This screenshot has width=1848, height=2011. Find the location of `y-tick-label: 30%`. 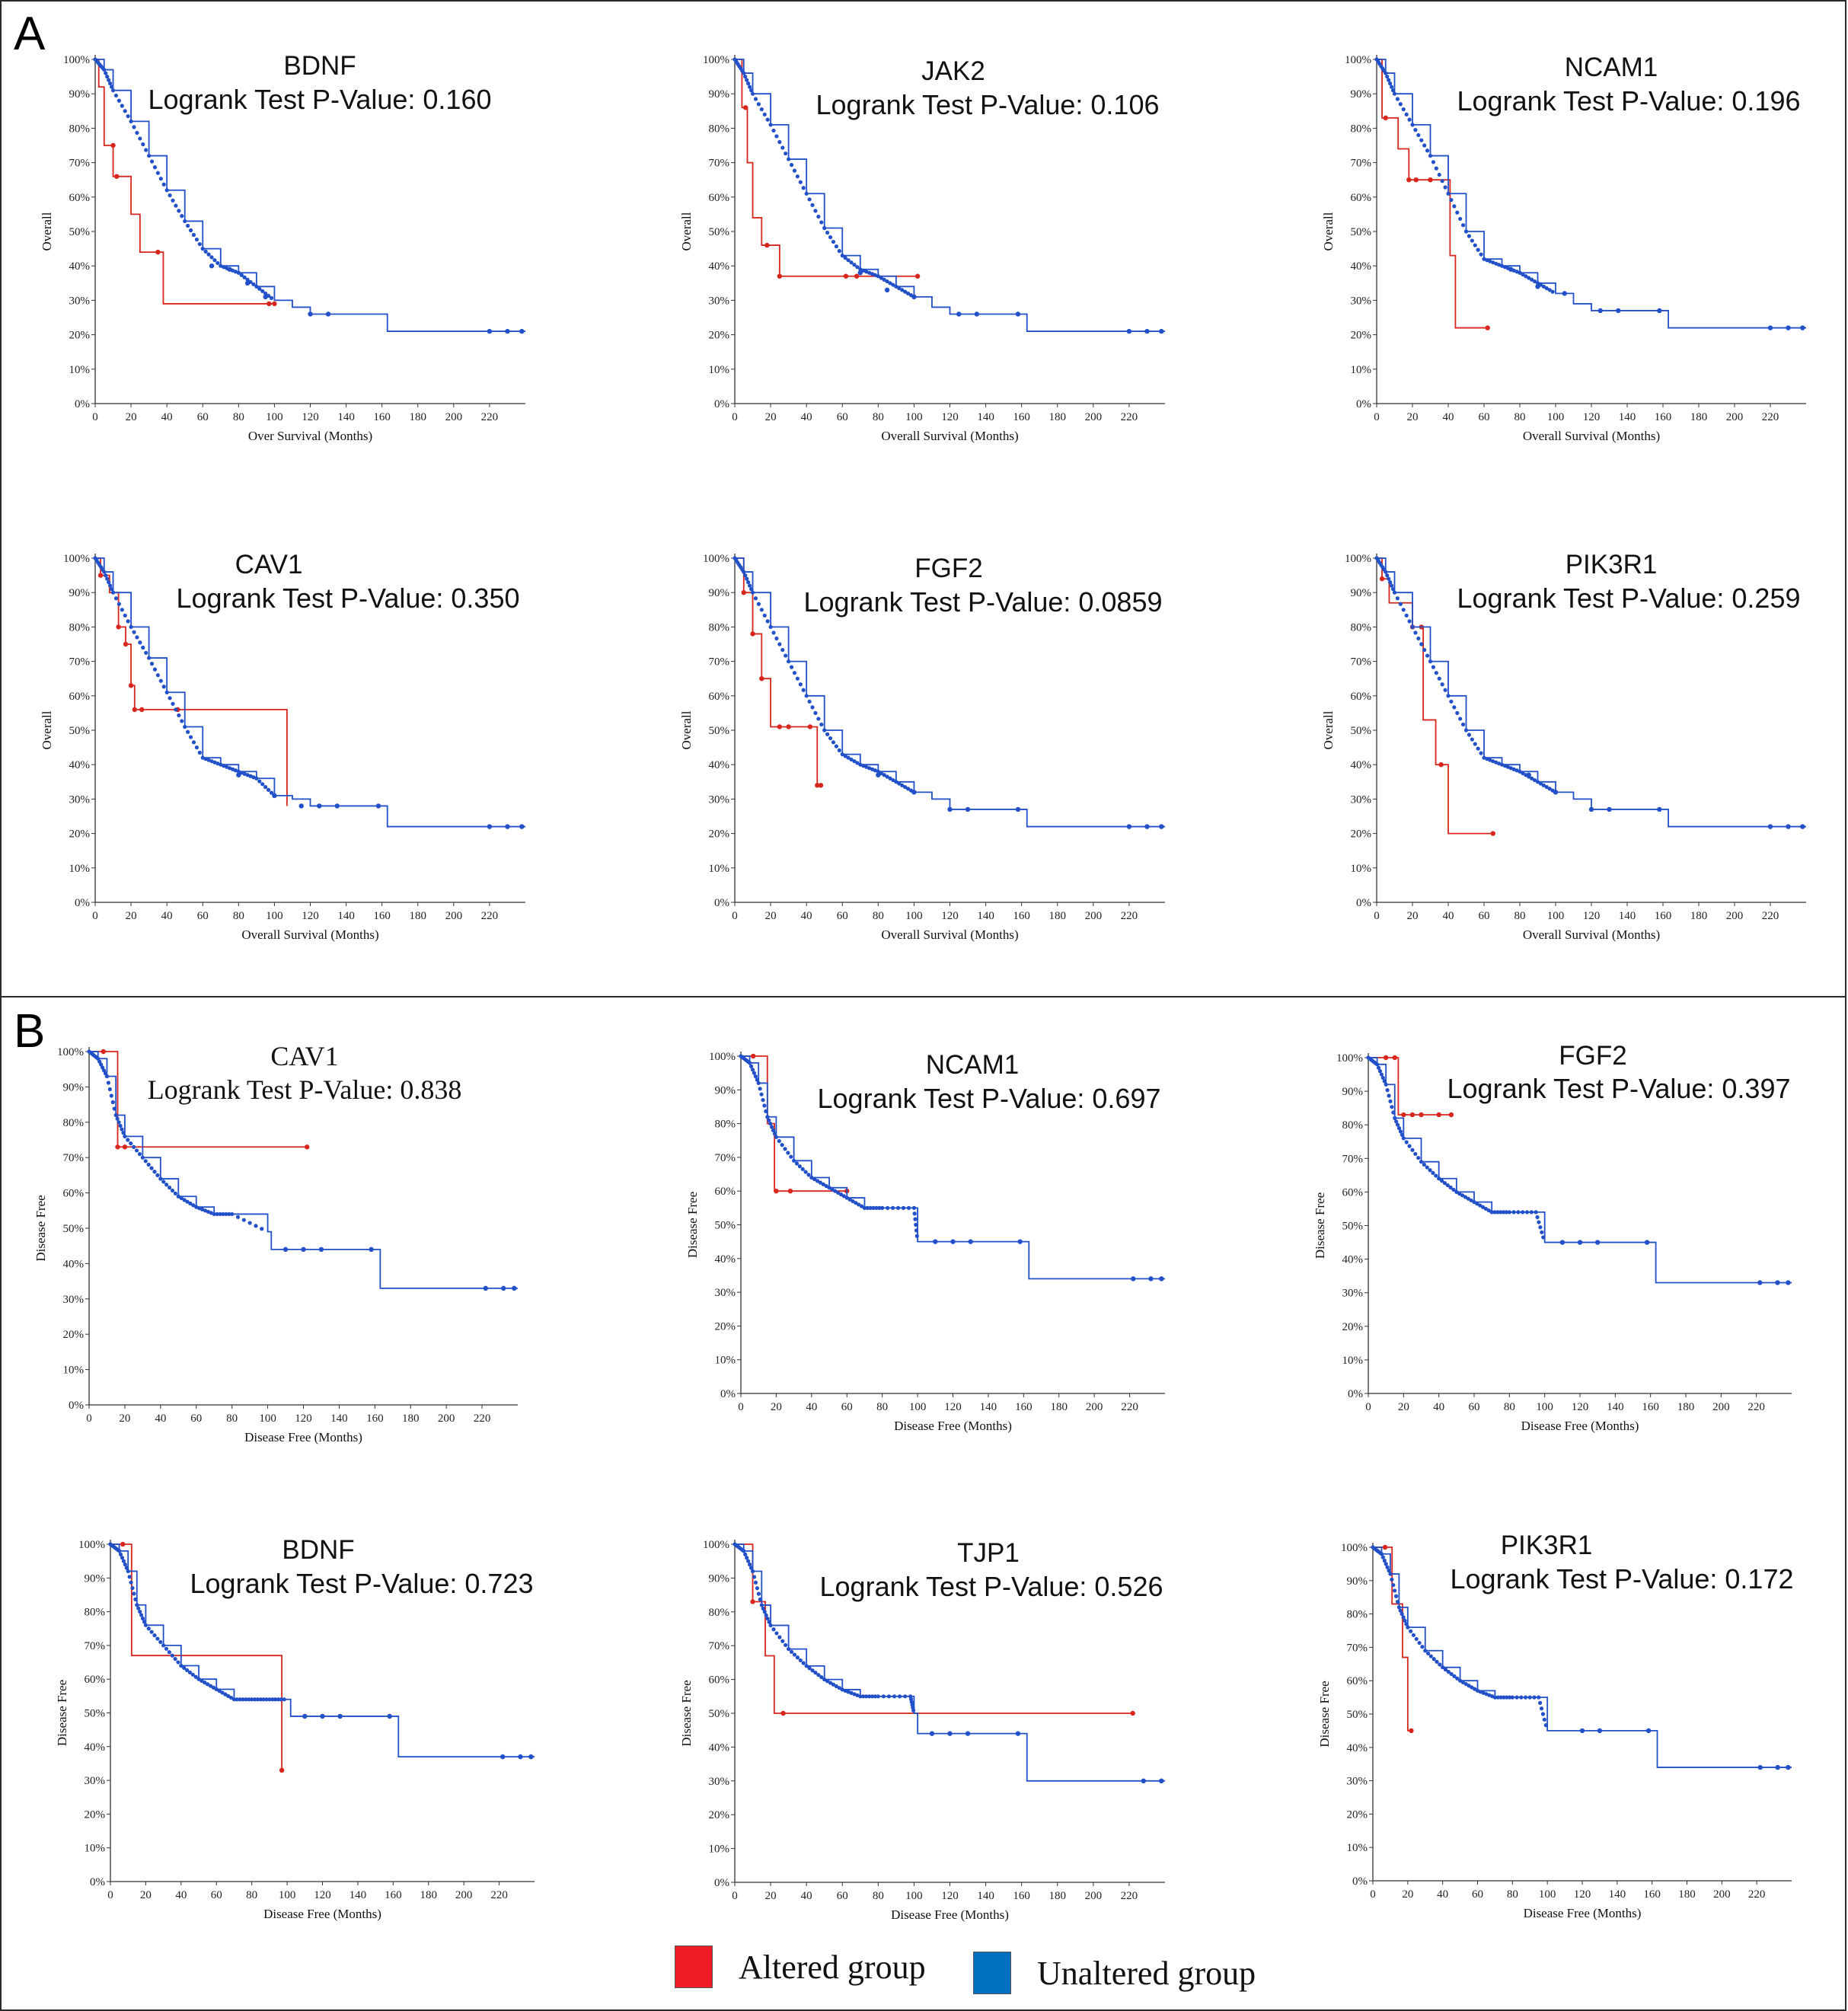

y-tick-label: 30% is located at coordinates (719, 301).